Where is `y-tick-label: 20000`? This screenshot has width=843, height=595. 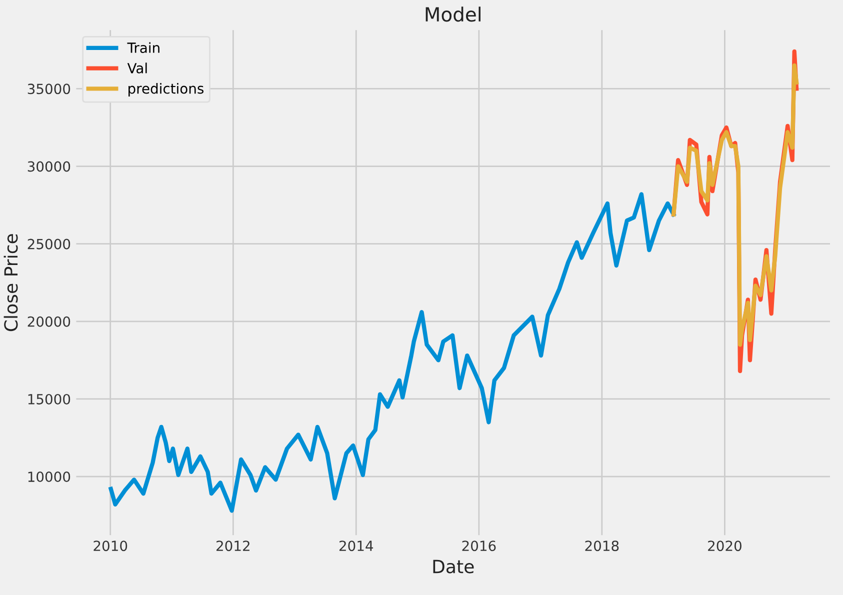
y-tick-label: 20000 is located at coordinates (49, 321).